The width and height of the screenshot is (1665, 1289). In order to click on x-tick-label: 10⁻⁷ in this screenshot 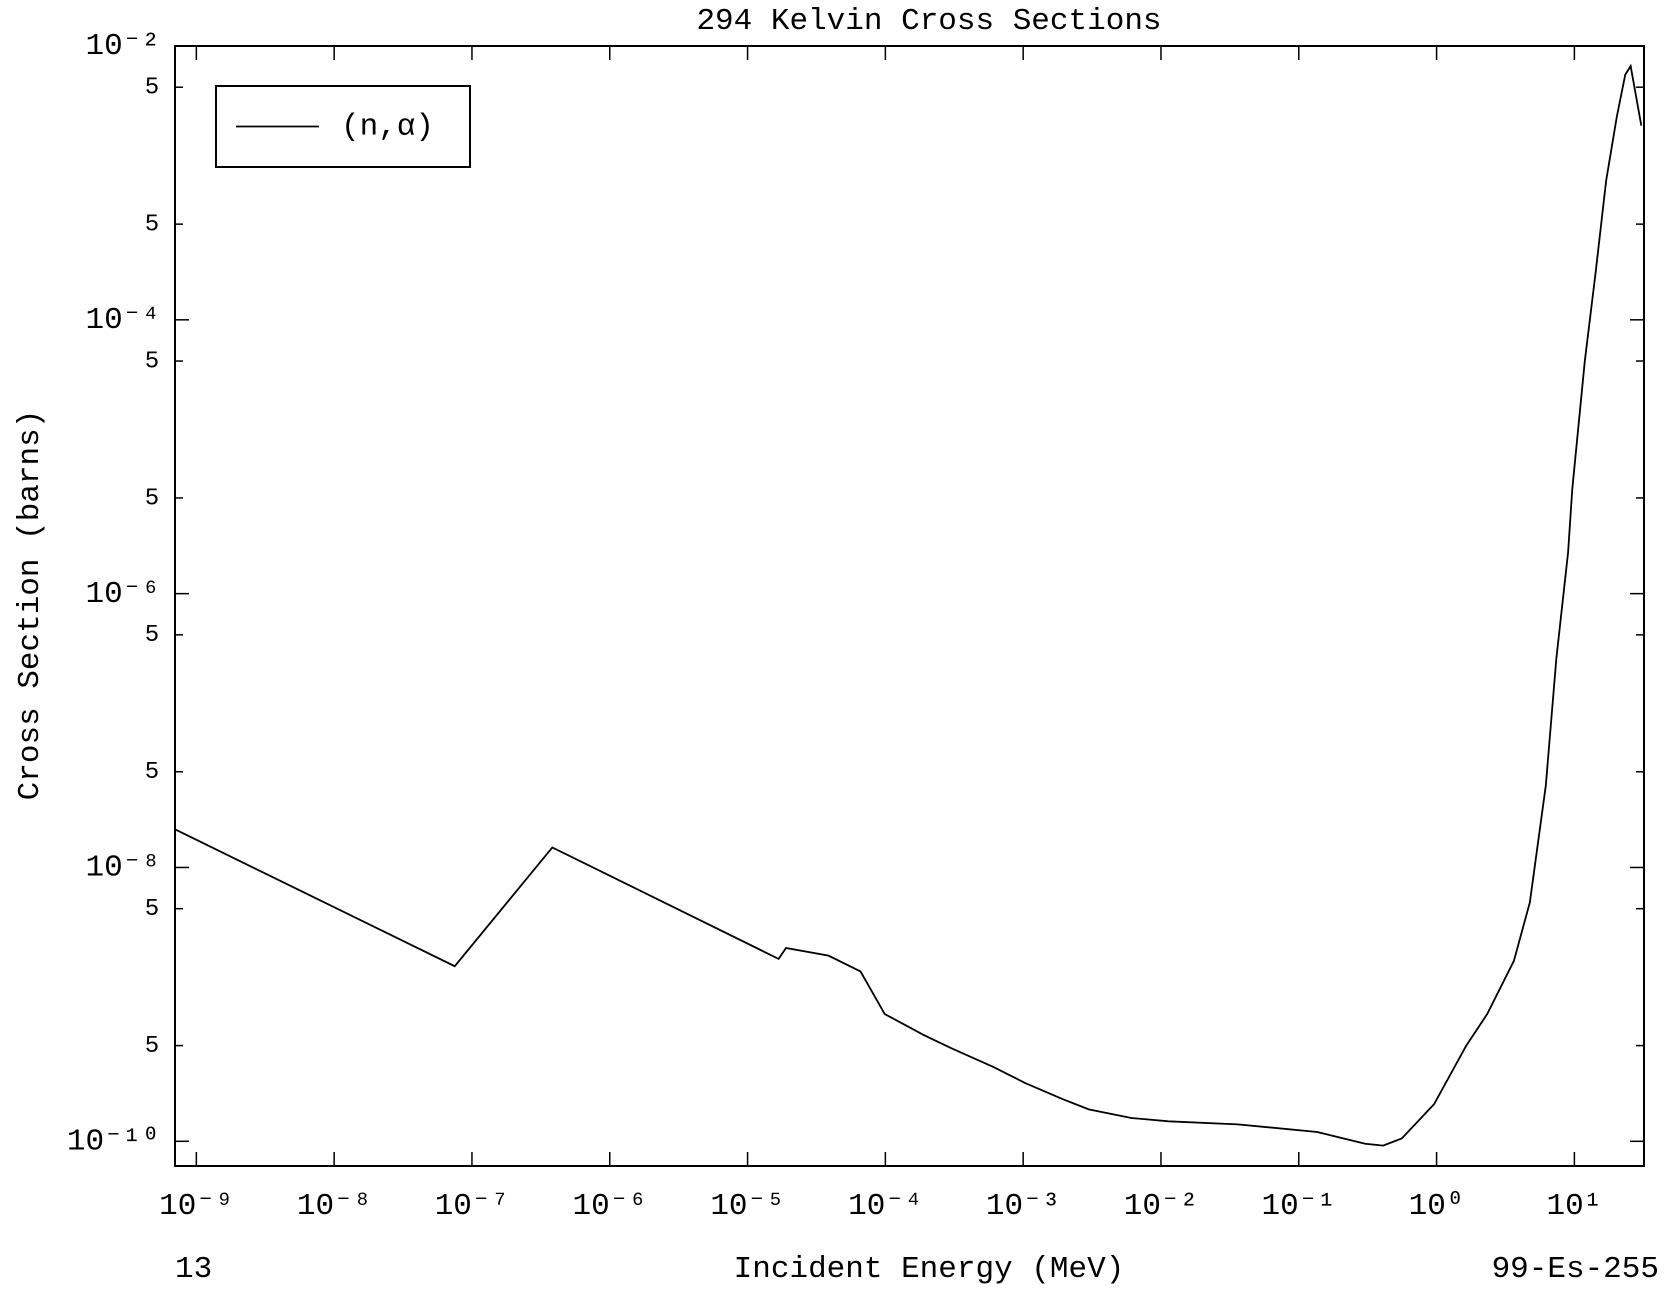, I will do `click(472, 1206)`.